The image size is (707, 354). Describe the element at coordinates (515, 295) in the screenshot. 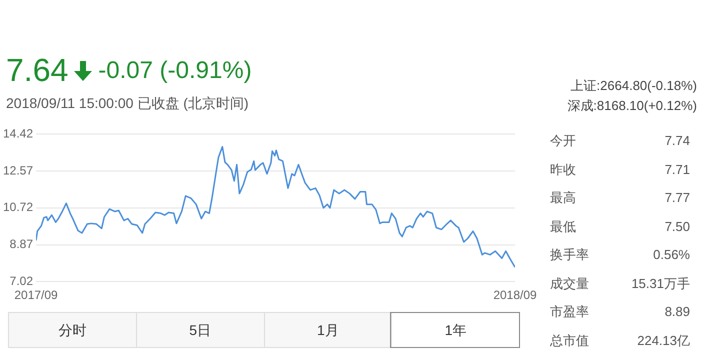

I see `x-tick-label: 2018/09` at that location.